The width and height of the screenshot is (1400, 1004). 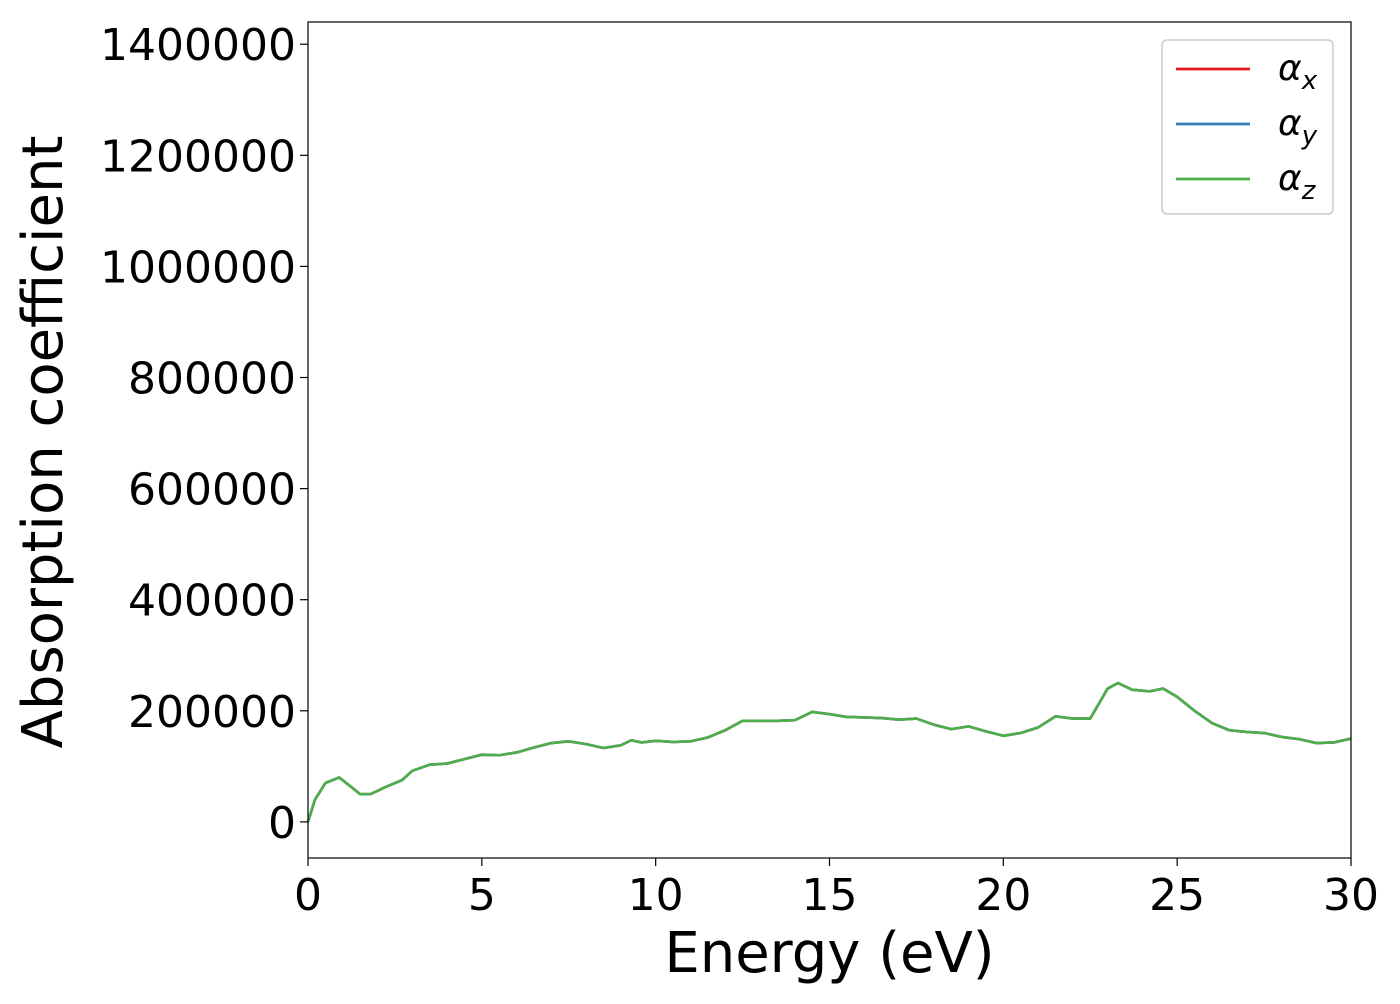 What do you see at coordinates (198, 156) in the screenshot?
I see `y-tick-label: 1200000` at bounding box center [198, 156].